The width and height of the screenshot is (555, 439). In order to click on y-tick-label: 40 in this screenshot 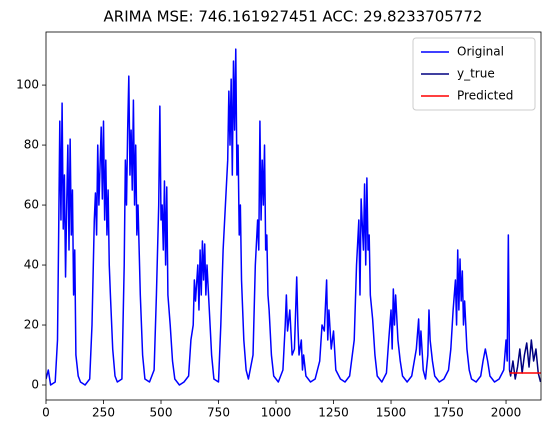, I will do `click(31, 265)`.